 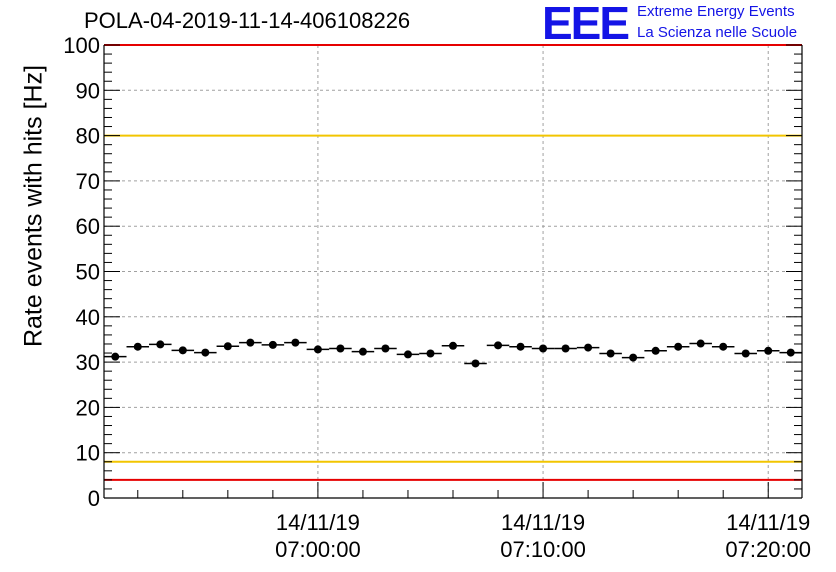 I want to click on y-tick-label: 30, so click(x=88, y=362).